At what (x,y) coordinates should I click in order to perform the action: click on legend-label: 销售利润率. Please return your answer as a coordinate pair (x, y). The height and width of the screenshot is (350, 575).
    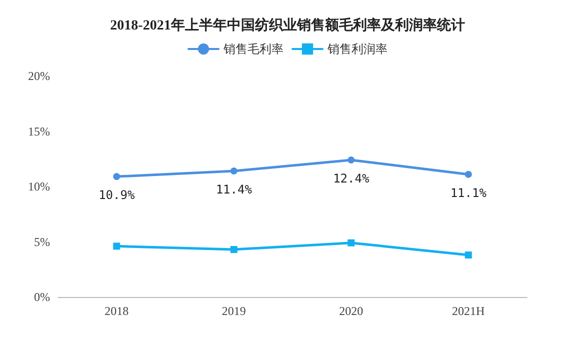
    Looking at the image, I should click on (357, 49).